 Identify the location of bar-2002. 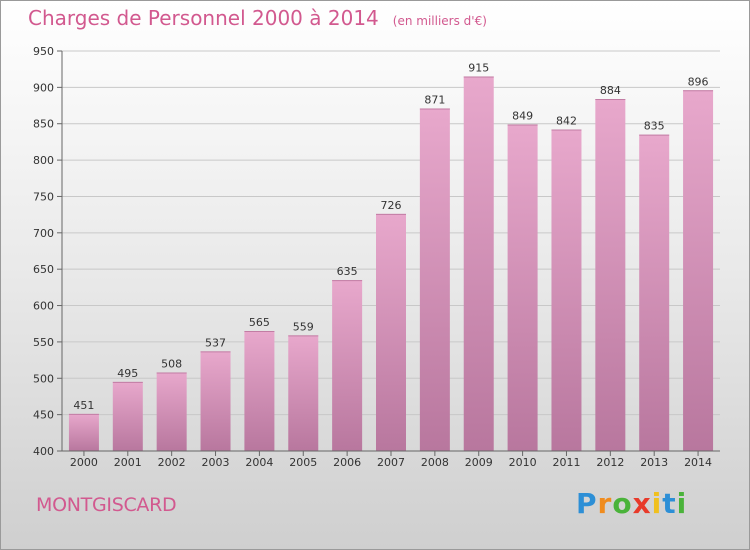
(171, 411).